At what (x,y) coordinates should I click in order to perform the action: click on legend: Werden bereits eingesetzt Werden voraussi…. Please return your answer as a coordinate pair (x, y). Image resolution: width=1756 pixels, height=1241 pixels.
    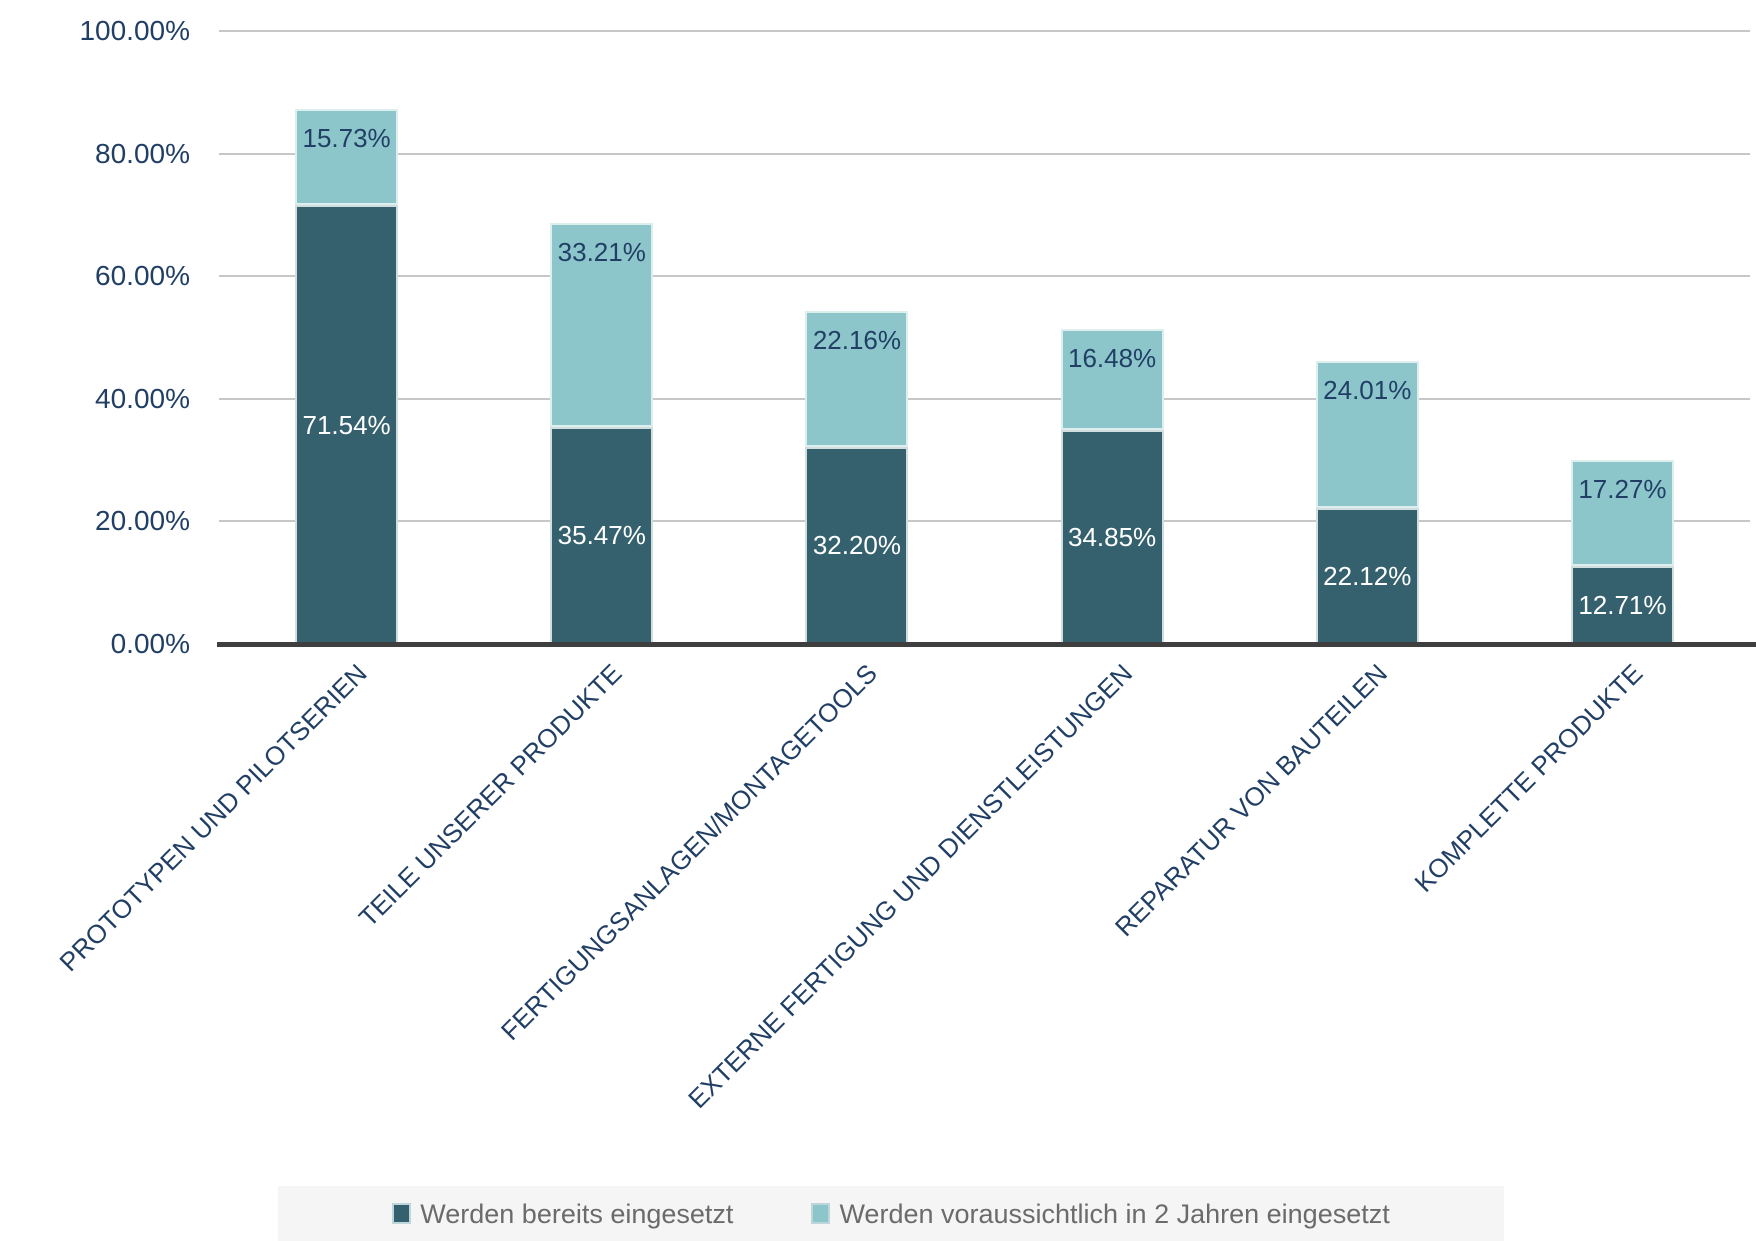
    Looking at the image, I should click on (891, 1213).